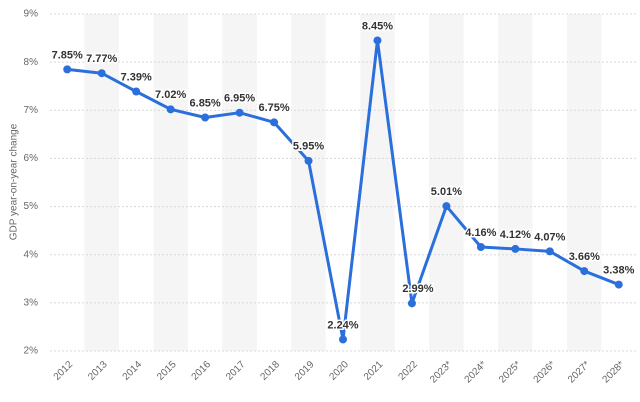  Describe the element at coordinates (136, 77) in the screenshot. I see `value-label: 7.39%` at that location.